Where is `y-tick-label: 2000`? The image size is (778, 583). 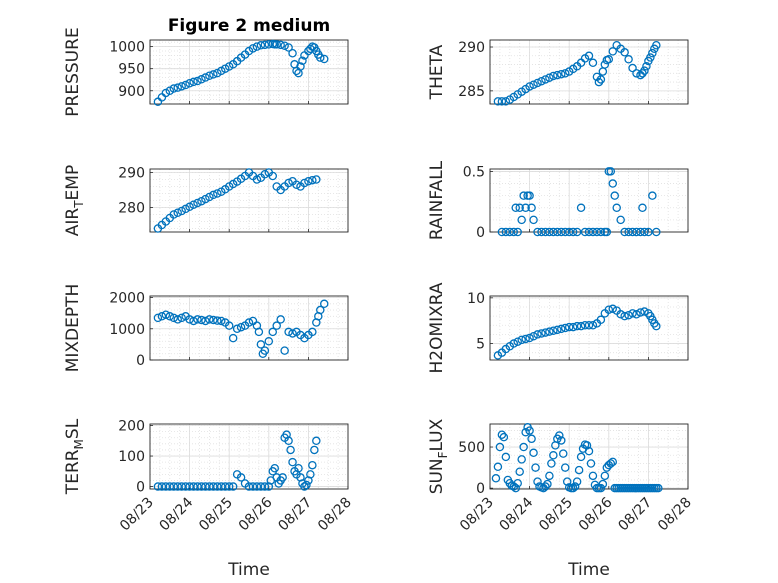 y-tick-label: 2000 is located at coordinates (127, 299).